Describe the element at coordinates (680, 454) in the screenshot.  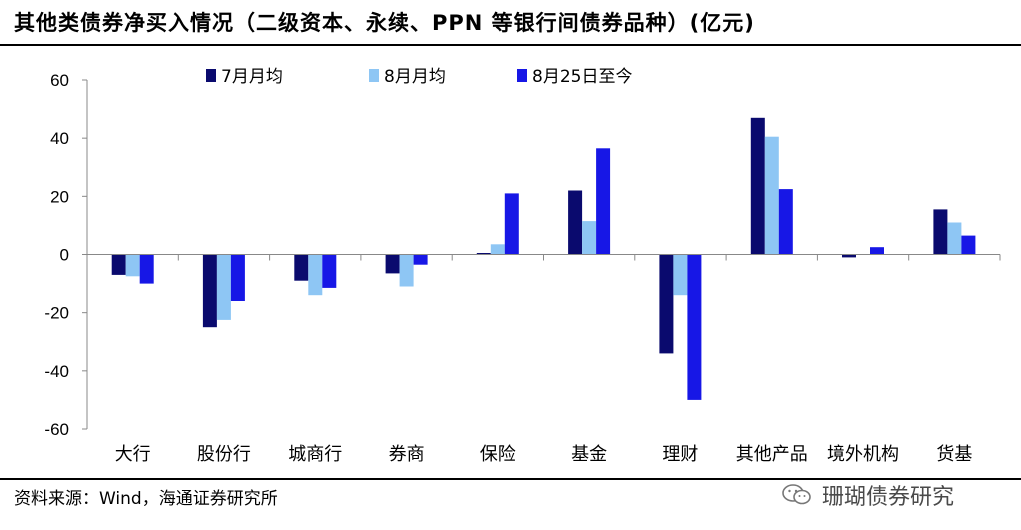
I see `x-category-label: 理财` at that location.